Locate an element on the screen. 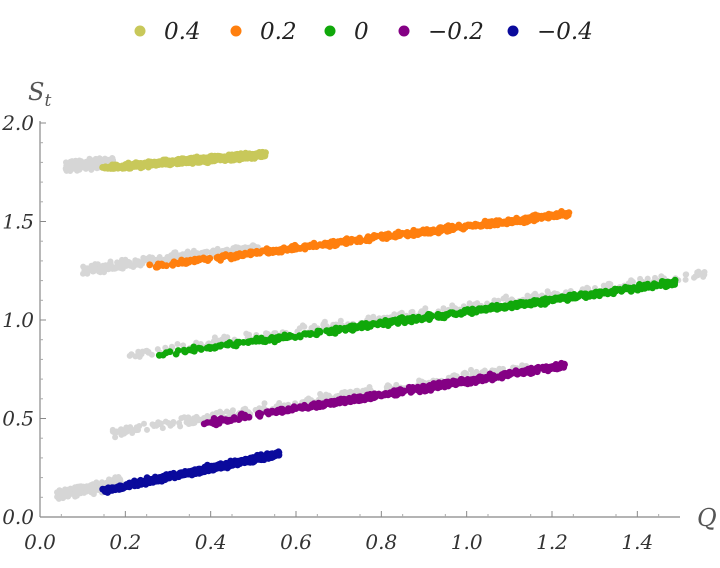  x-tick-label: 1.4 is located at coordinates (637, 542).